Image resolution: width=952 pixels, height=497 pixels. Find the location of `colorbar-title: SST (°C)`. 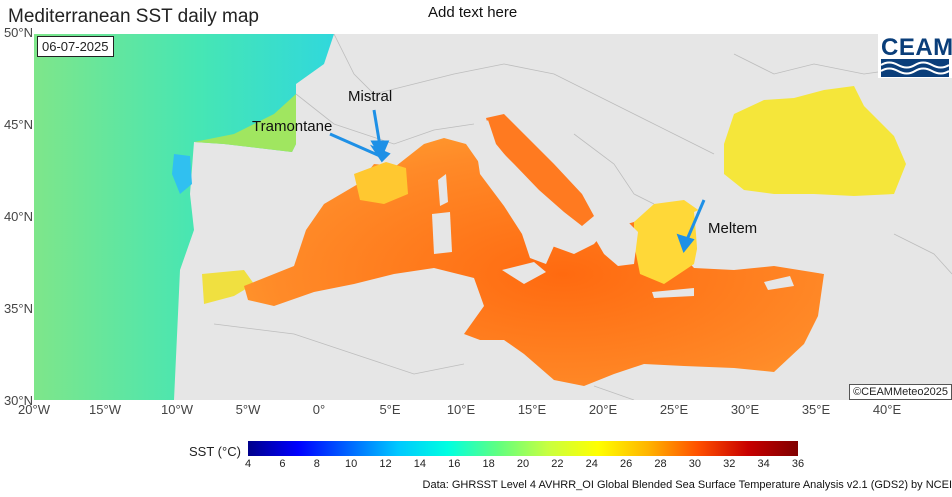

colorbar-title: SST (°C) is located at coordinates (215, 451).